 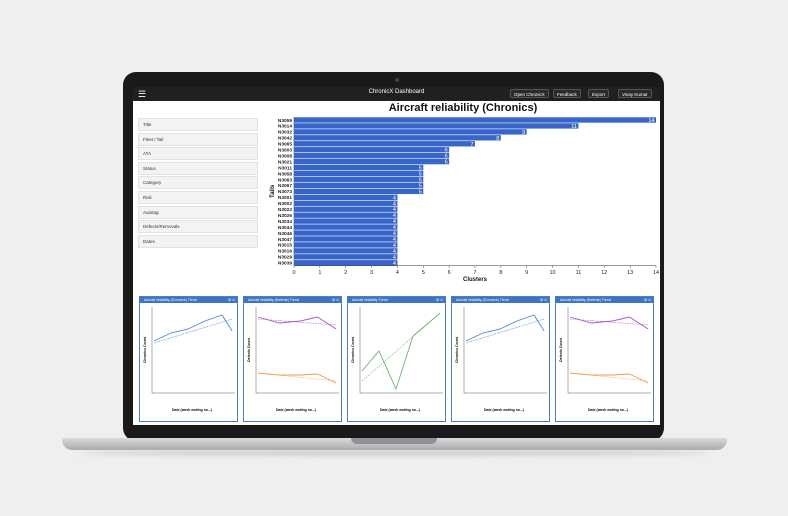 I want to click on filter-category: Category, so click(x=198, y=183).